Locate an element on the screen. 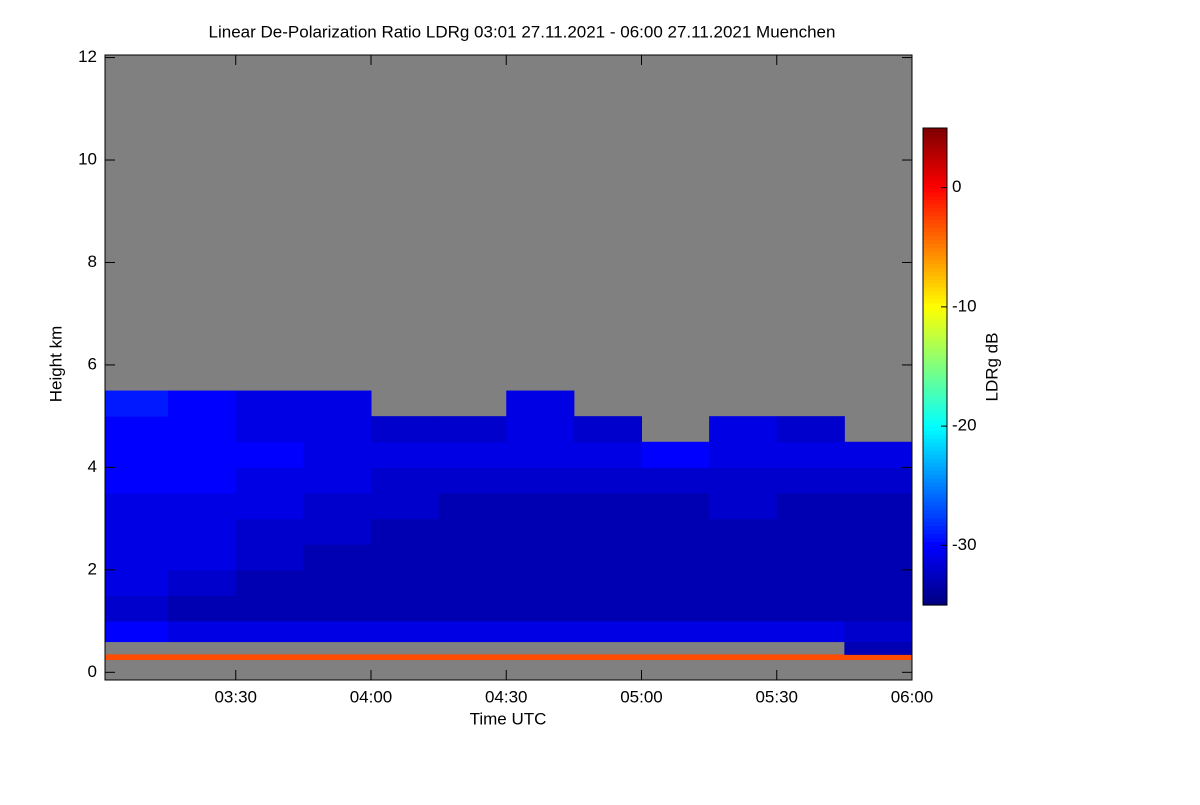 This screenshot has height=805, width=1200. y-tick-label: 2 is located at coordinates (92, 568).